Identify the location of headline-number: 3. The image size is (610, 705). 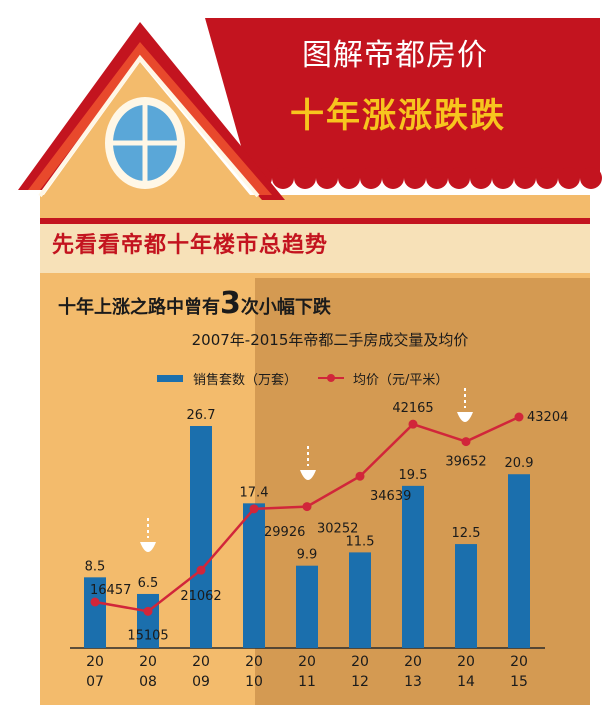
(230, 303).